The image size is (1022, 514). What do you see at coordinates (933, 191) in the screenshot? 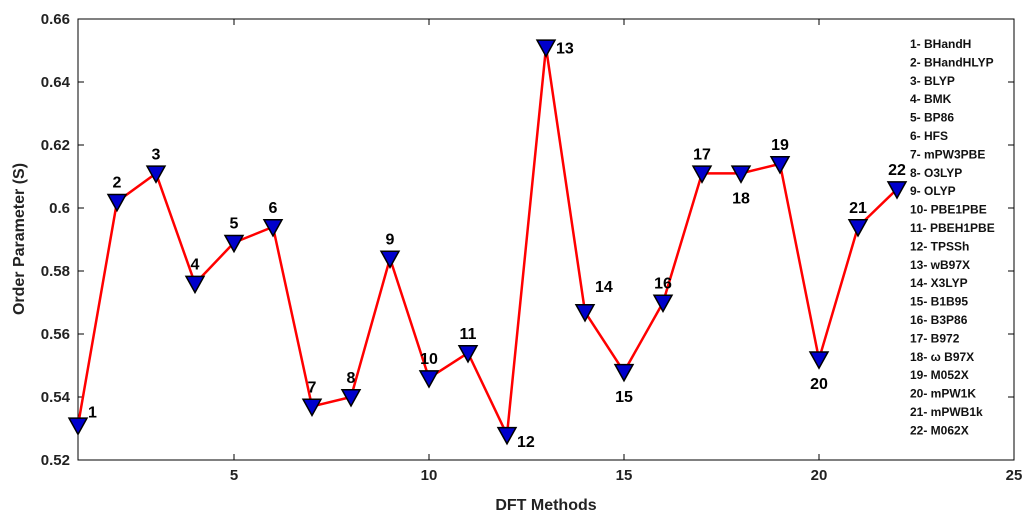
I see `legend-entry: 9- OLYP` at bounding box center [933, 191].